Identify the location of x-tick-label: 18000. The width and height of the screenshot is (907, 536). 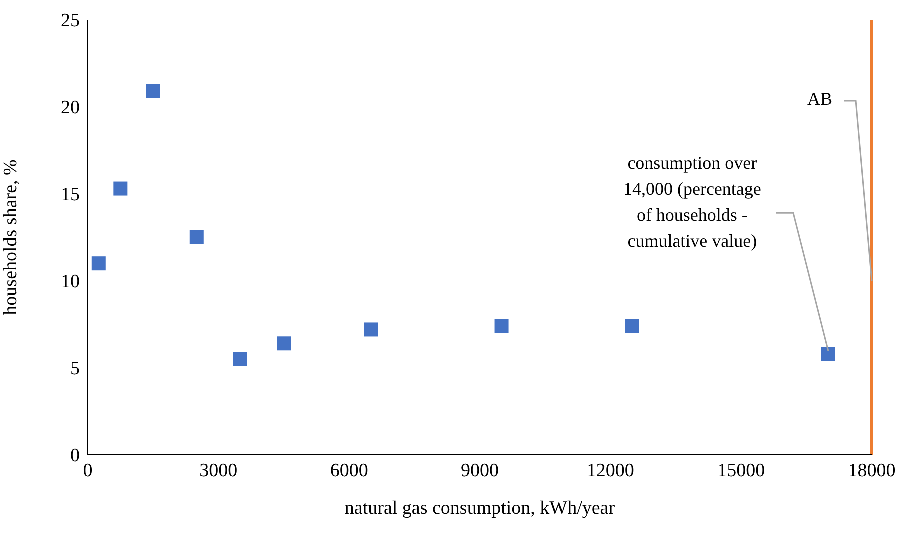
(872, 471).